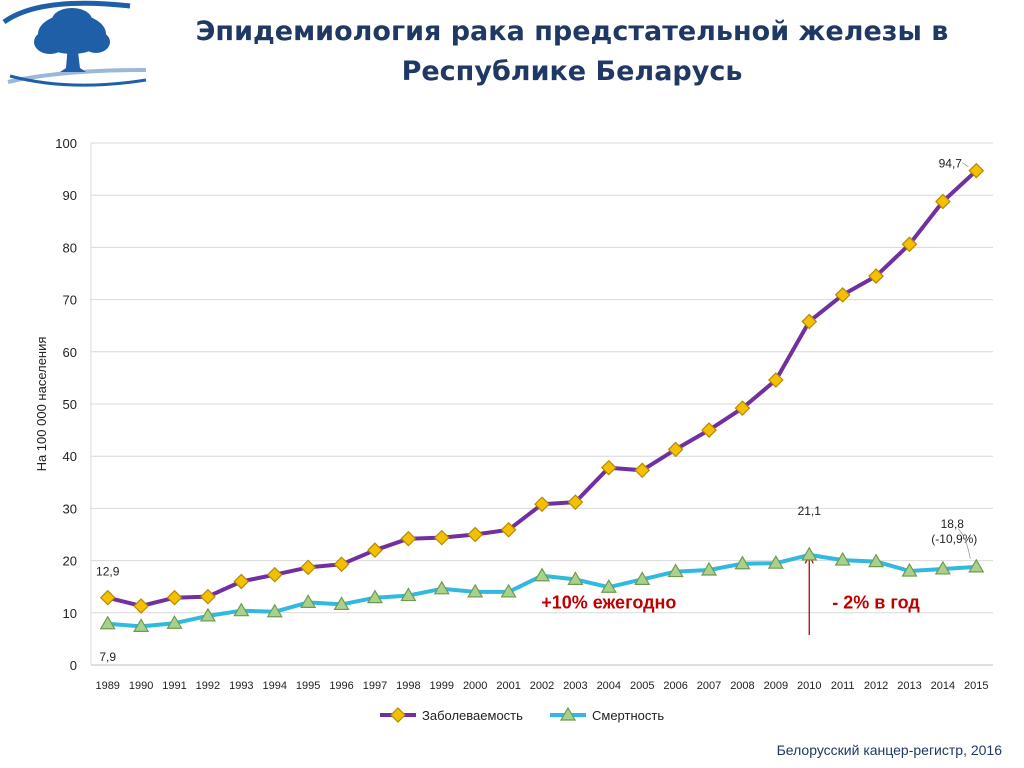 This screenshot has width=1024, height=768. What do you see at coordinates (66, 143) in the screenshot?
I see `y-tick-label: 100` at bounding box center [66, 143].